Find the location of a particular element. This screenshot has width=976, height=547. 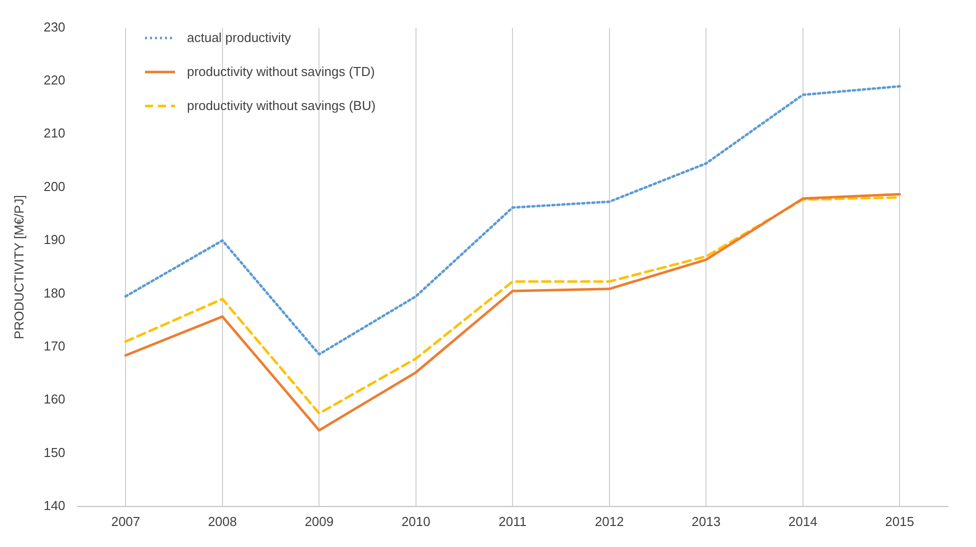

x-tick-label: 2010 is located at coordinates (415, 521).